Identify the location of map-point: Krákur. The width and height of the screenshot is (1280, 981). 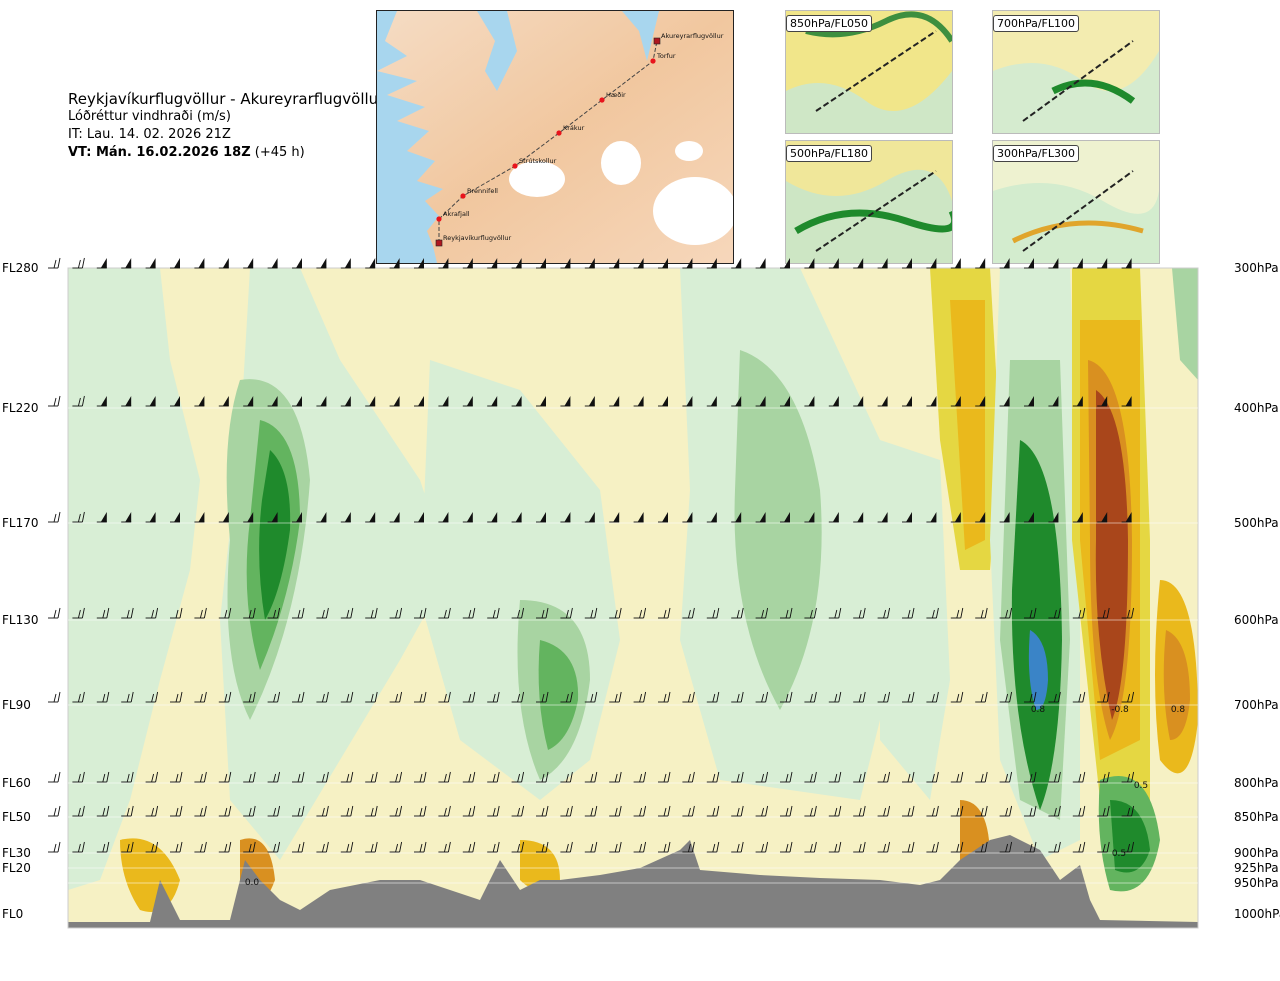
(570, 130).